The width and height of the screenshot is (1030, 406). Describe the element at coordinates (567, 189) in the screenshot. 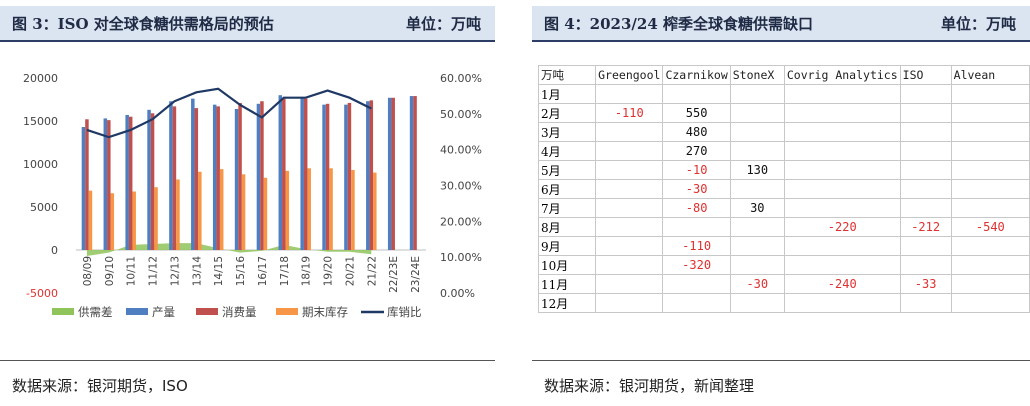

I see `month-cell: 6月` at that location.